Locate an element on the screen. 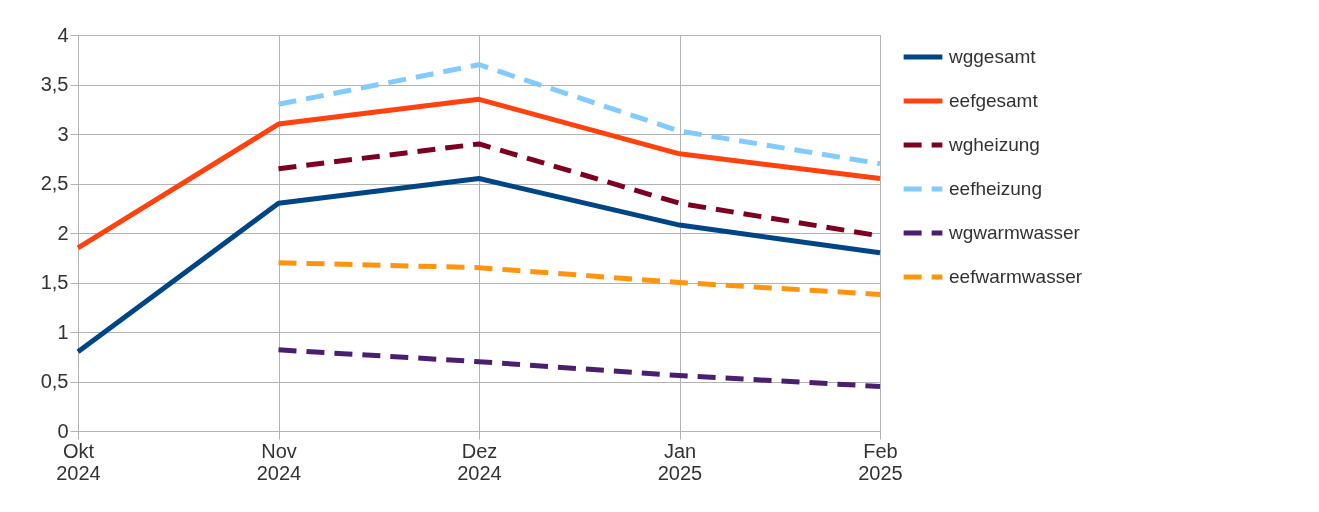  legend-label: eefwarmwasser is located at coordinates (1016, 276).